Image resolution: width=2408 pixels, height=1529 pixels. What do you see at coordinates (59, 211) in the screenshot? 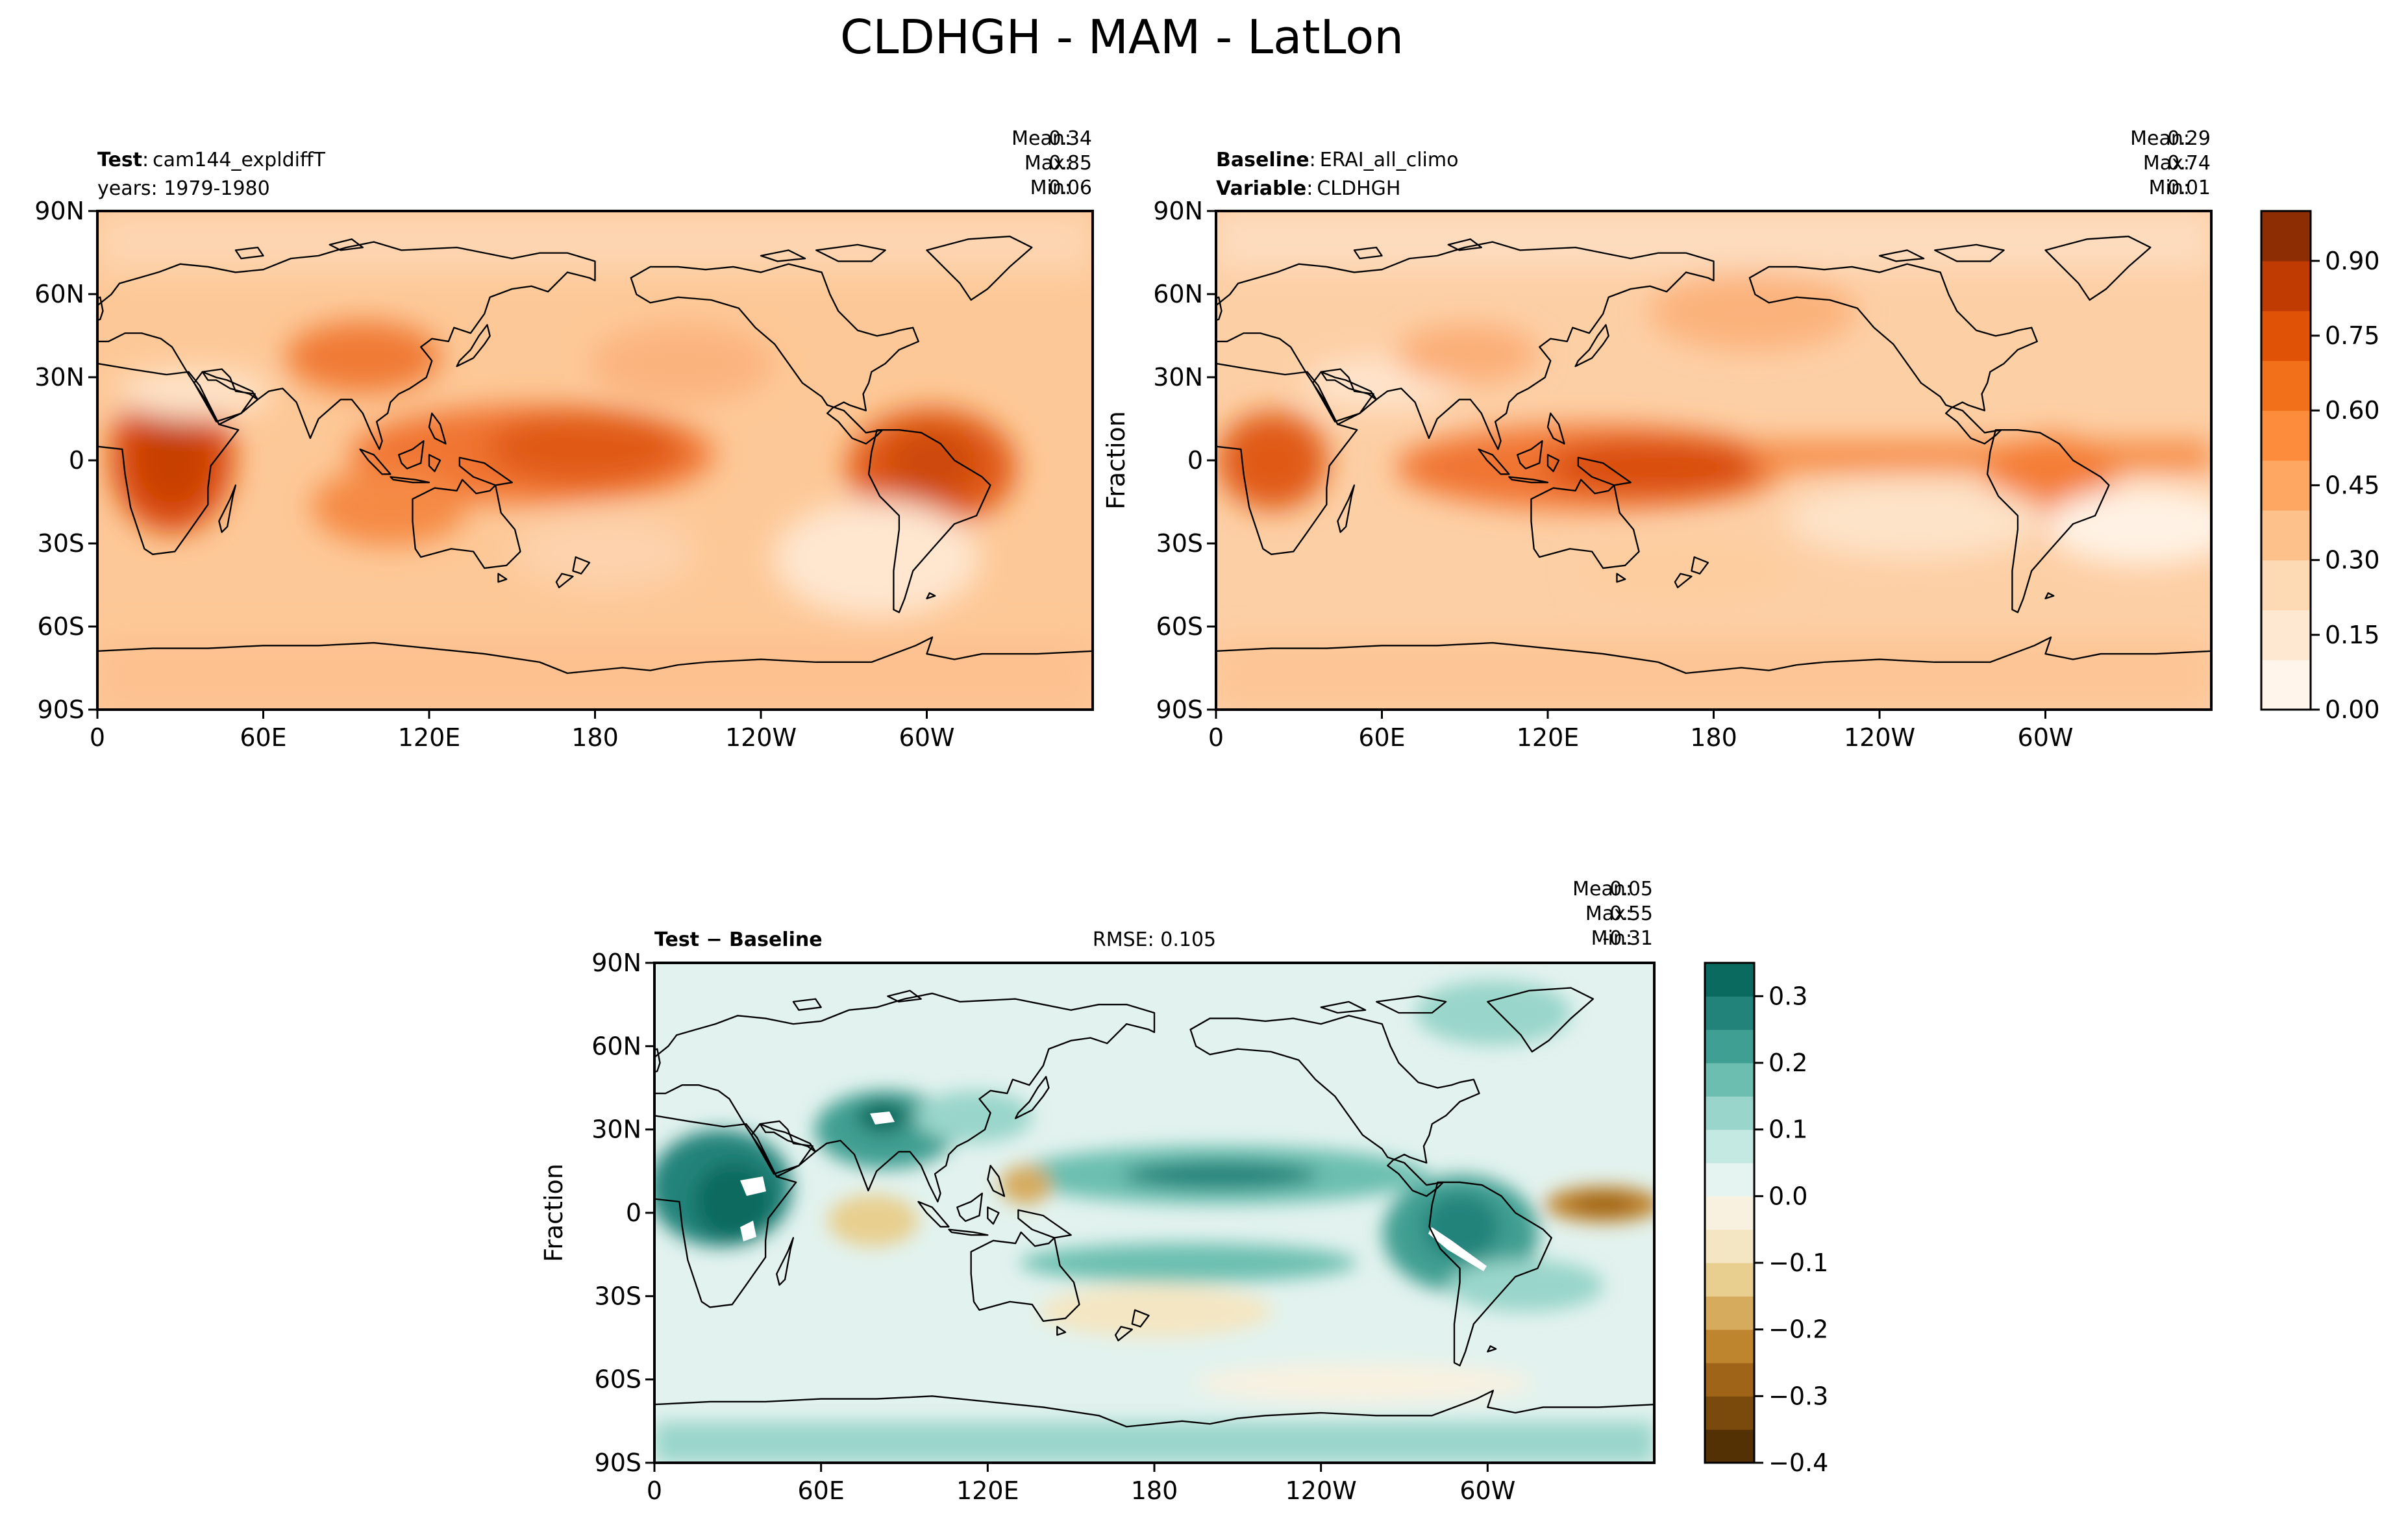
I see `test-y-tick-label: 90N` at bounding box center [59, 211].